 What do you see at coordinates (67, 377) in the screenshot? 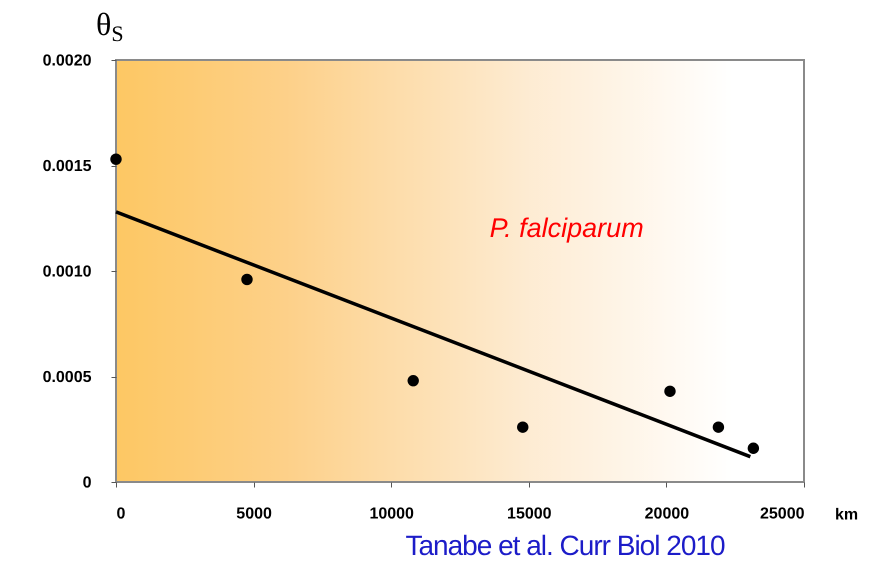
I see `y-tick-label: 0.0005` at bounding box center [67, 377].